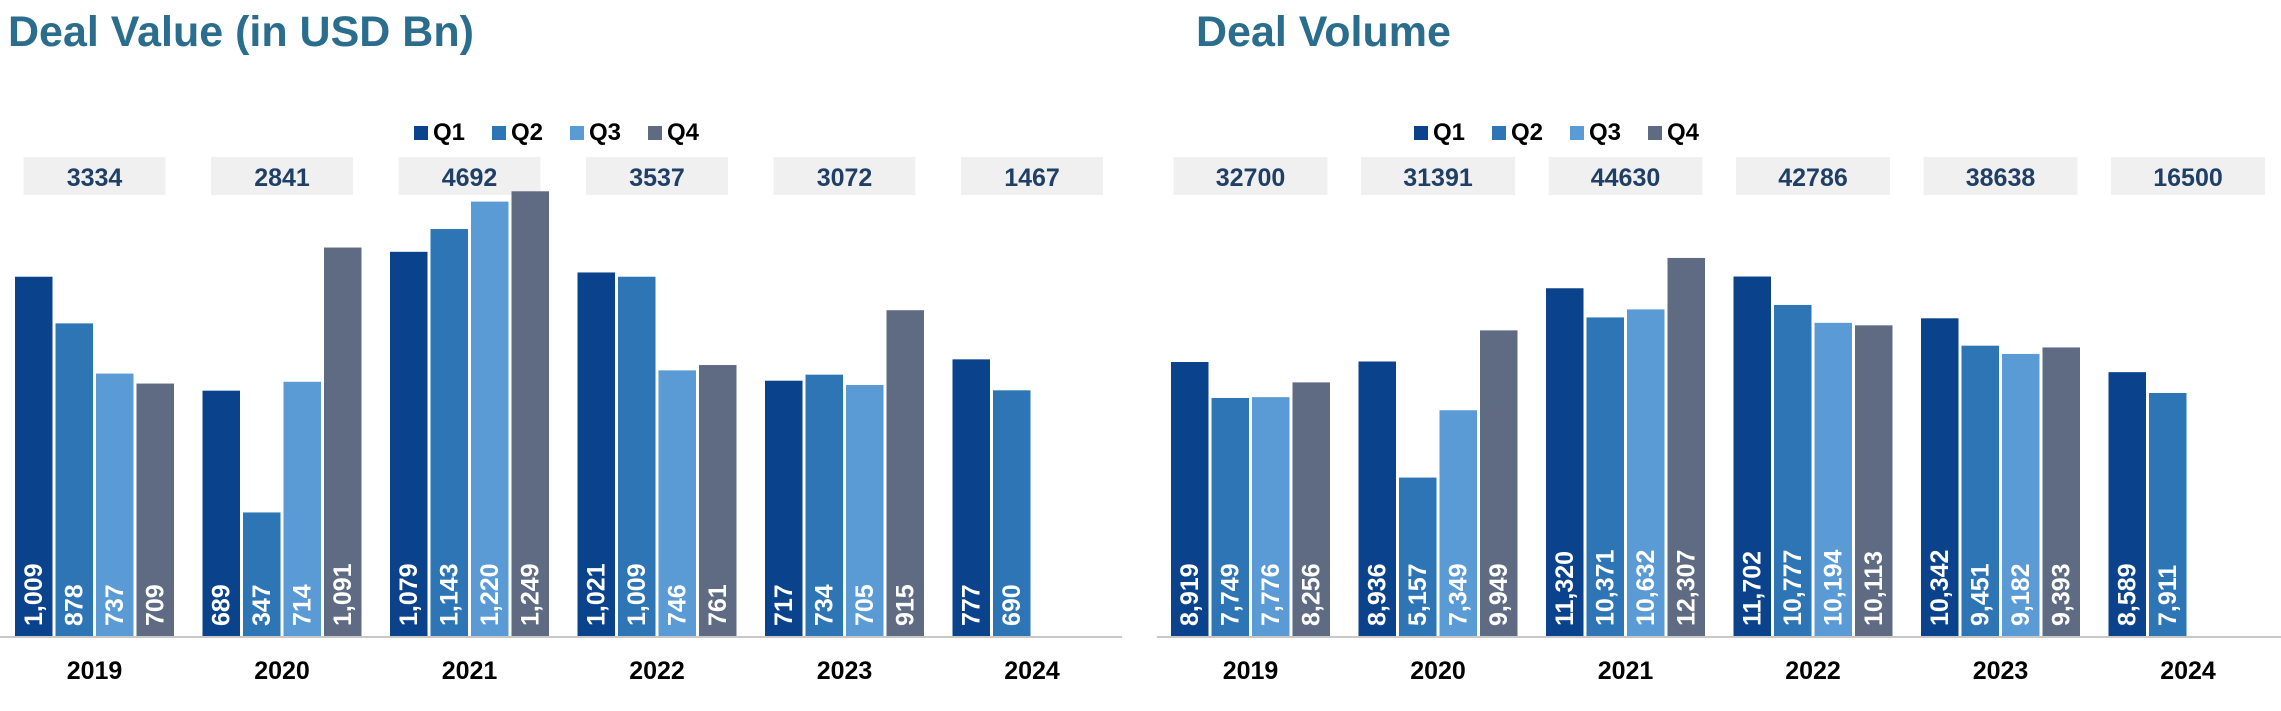  What do you see at coordinates (95, 178) in the screenshot?
I see `value-total-2019: 3334` at bounding box center [95, 178].